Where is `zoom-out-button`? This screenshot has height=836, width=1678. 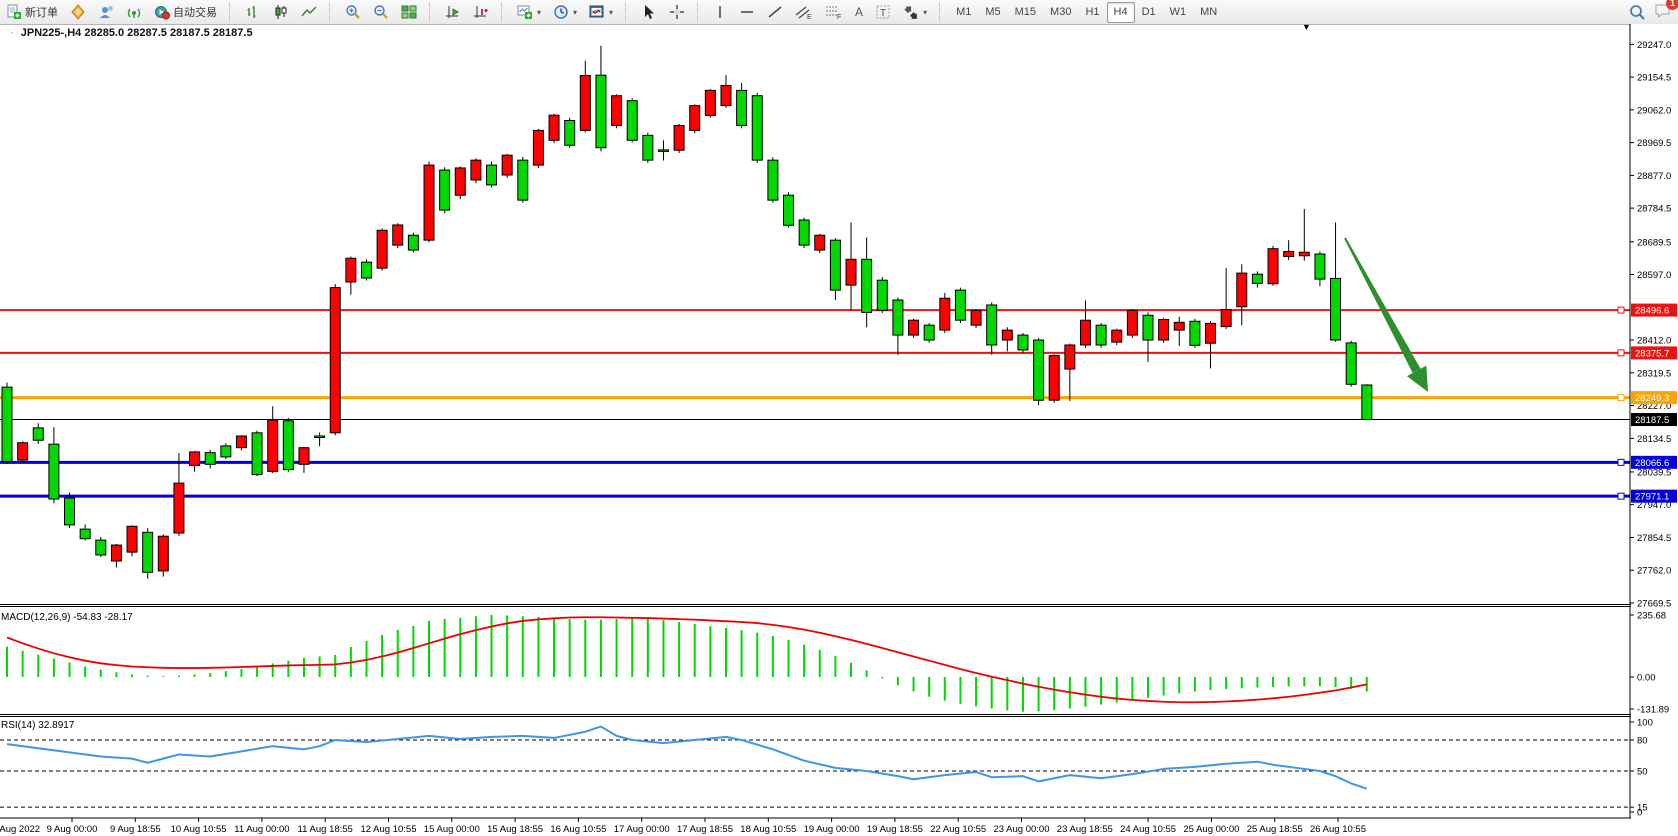 zoom-out-button is located at coordinates (381, 12).